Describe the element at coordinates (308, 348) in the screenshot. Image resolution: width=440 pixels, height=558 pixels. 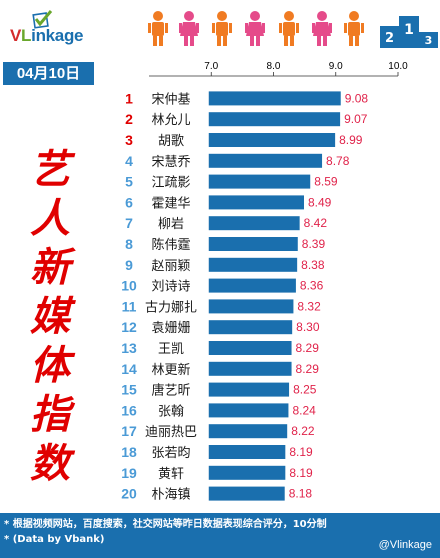
I see `value-label: 8.29` at that location.